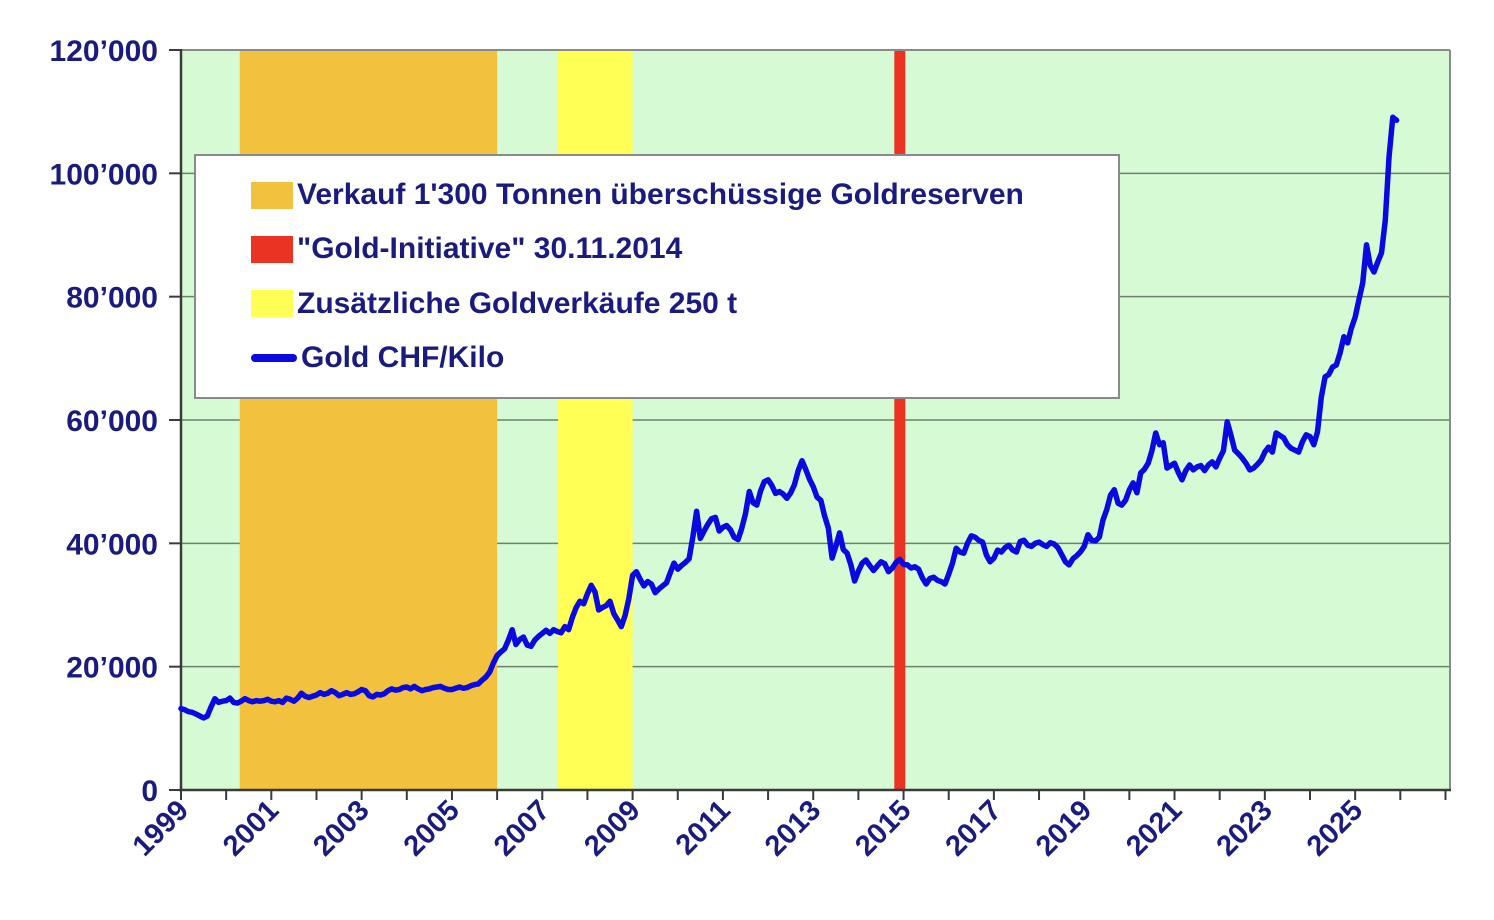 The height and width of the screenshot is (920, 1494). What do you see at coordinates (274, 357) in the screenshot?
I see `legend-swatch-blue-line` at bounding box center [274, 357].